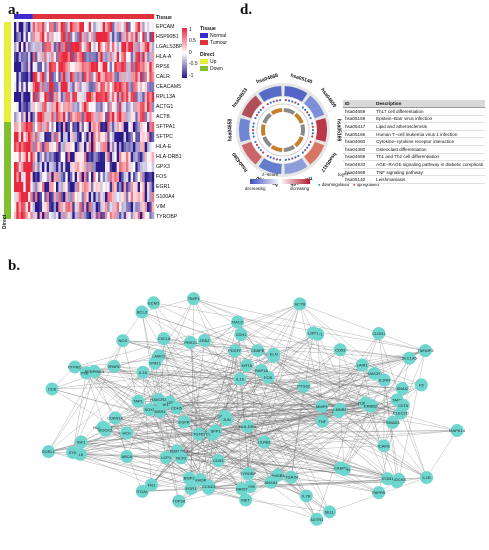 The width and height of the screenshot is (489, 550). I want to click on gene-label: HSP90B1, so click(167, 37).